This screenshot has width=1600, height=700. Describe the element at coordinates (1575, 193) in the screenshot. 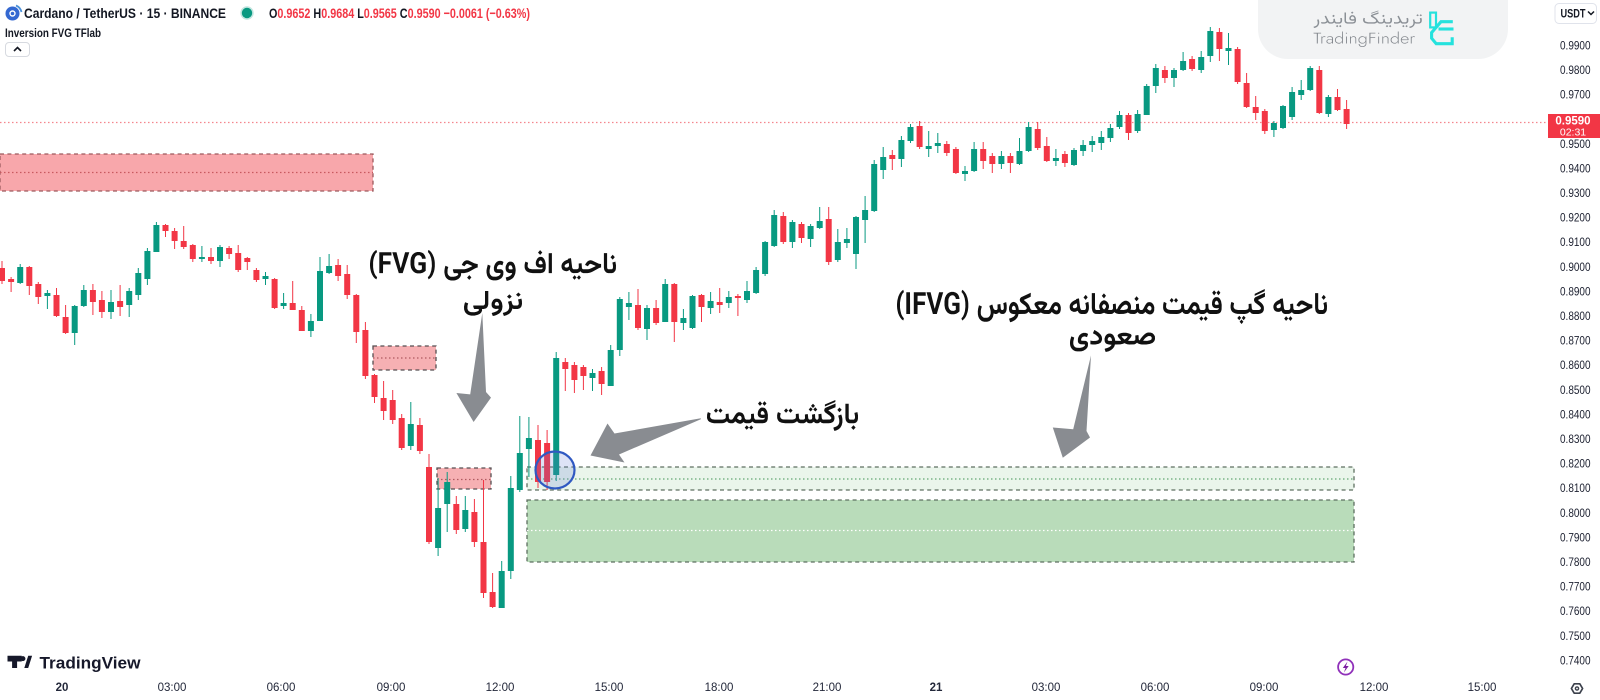

I see `svg-text: 0.9300` at that location.